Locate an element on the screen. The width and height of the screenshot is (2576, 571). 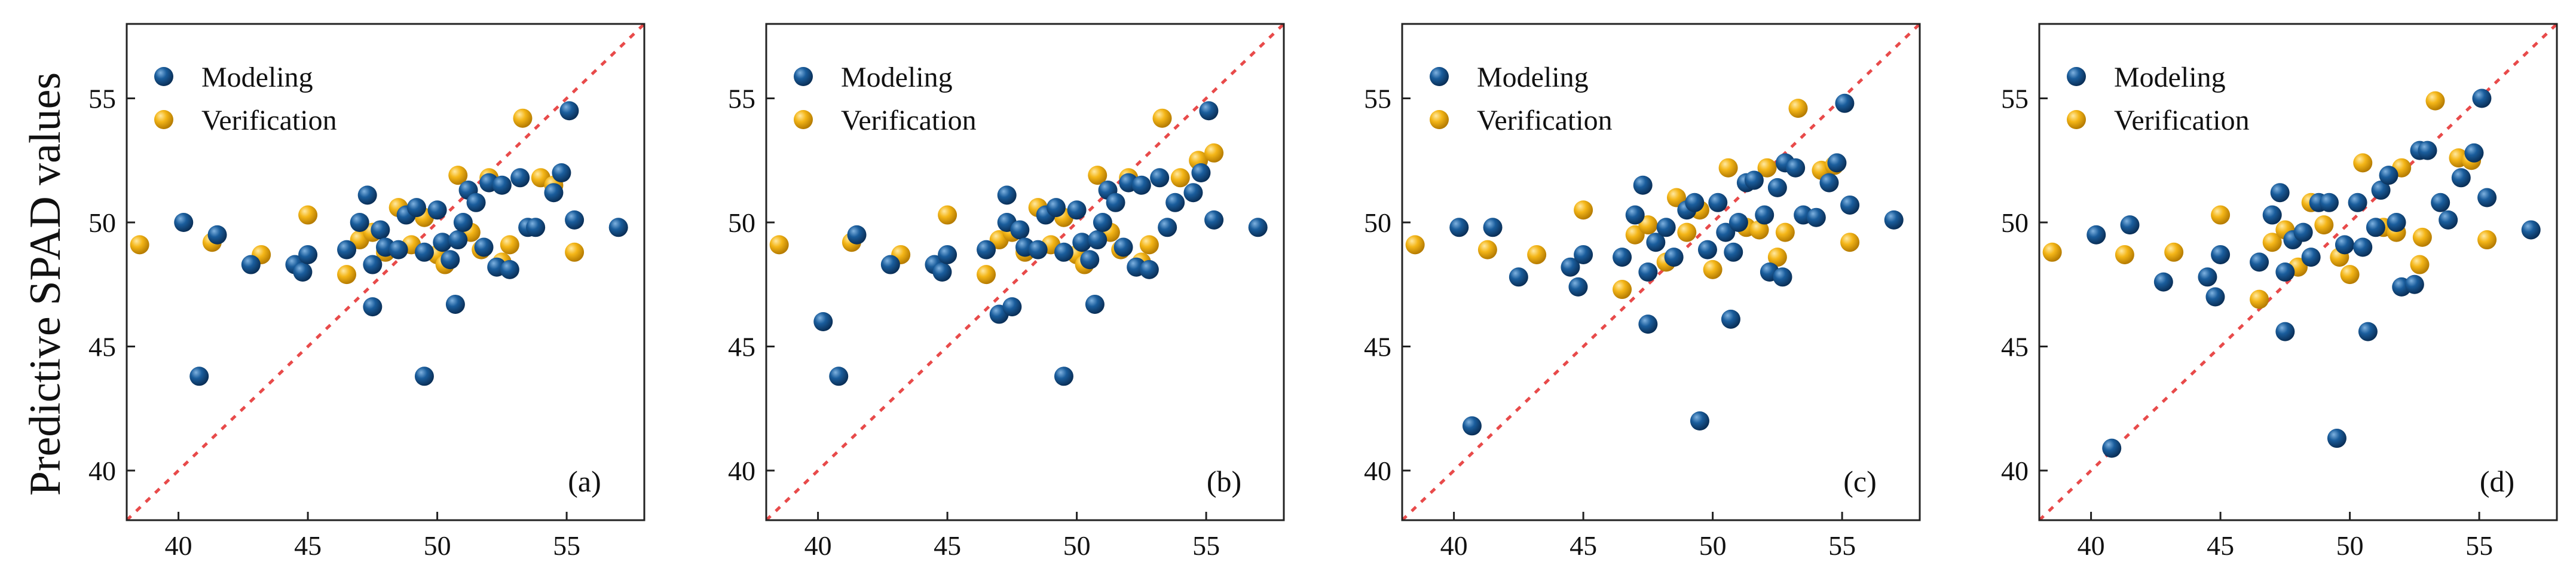
y-tick-label: 45 is located at coordinates (102, 347).